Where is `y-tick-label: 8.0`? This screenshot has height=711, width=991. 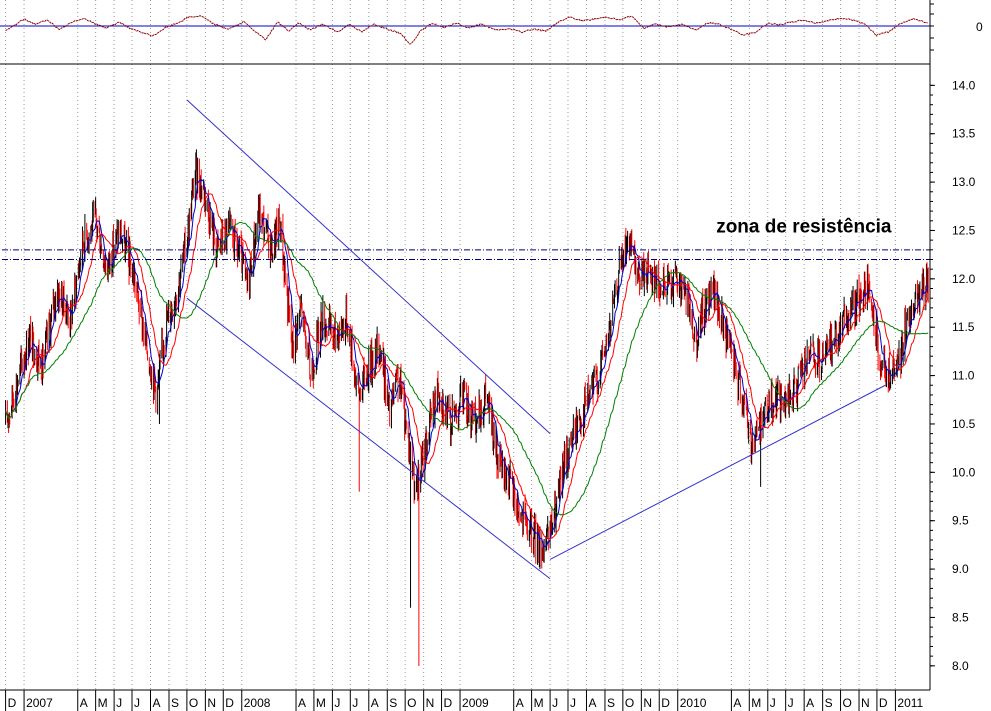 y-tick-label: 8.0 is located at coordinates (960, 666).